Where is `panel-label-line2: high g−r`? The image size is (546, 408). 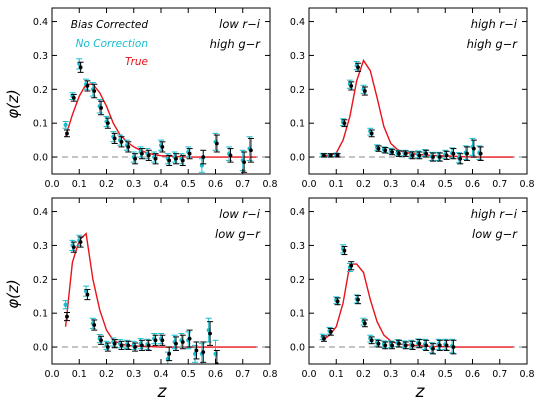 panel-label-line2: high g−r is located at coordinates (236, 44).